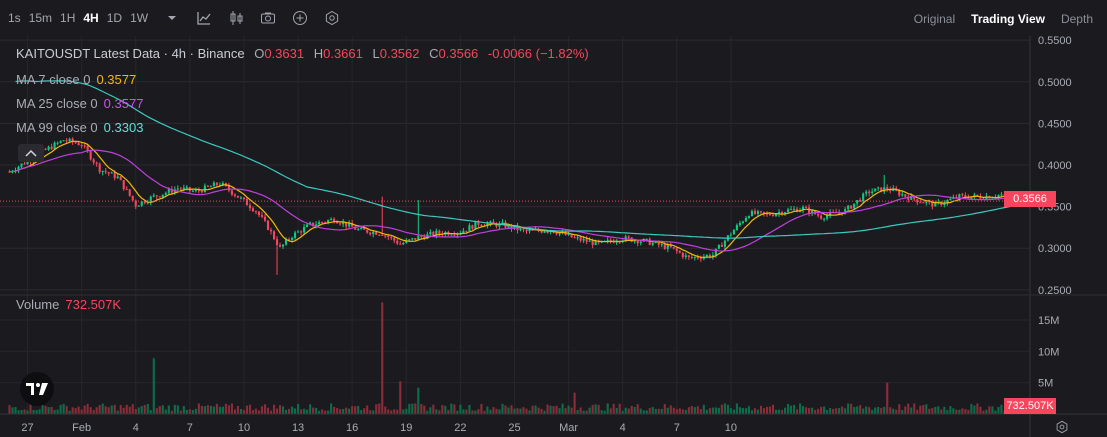  I want to click on volume-tick-label: 10M, so click(1048, 352).